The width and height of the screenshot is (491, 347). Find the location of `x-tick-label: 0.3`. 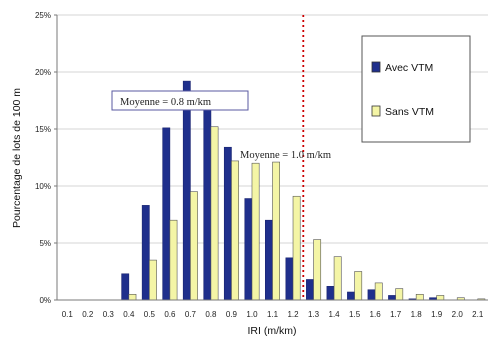

x-tick-label: 0.3 is located at coordinates (109, 314).